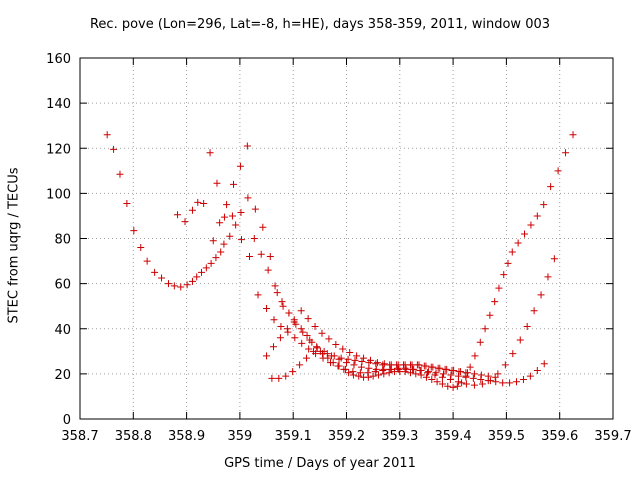 The height and width of the screenshot is (480, 640). What do you see at coordinates (58, 149) in the screenshot?
I see `y-tick-label: 120` at bounding box center [58, 149].